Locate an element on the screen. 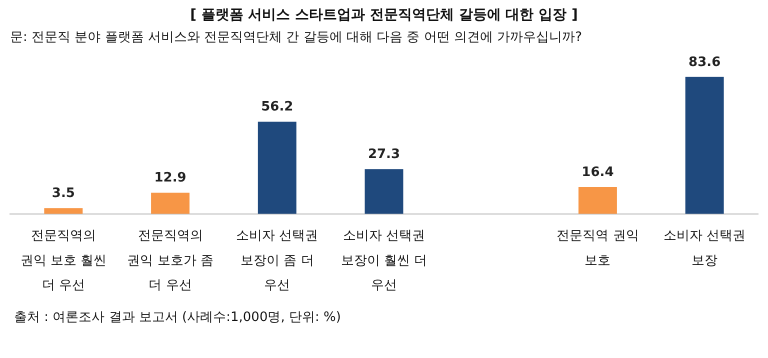  x-tick-label: 소비자 선택권 보장 is located at coordinates (705, 248).